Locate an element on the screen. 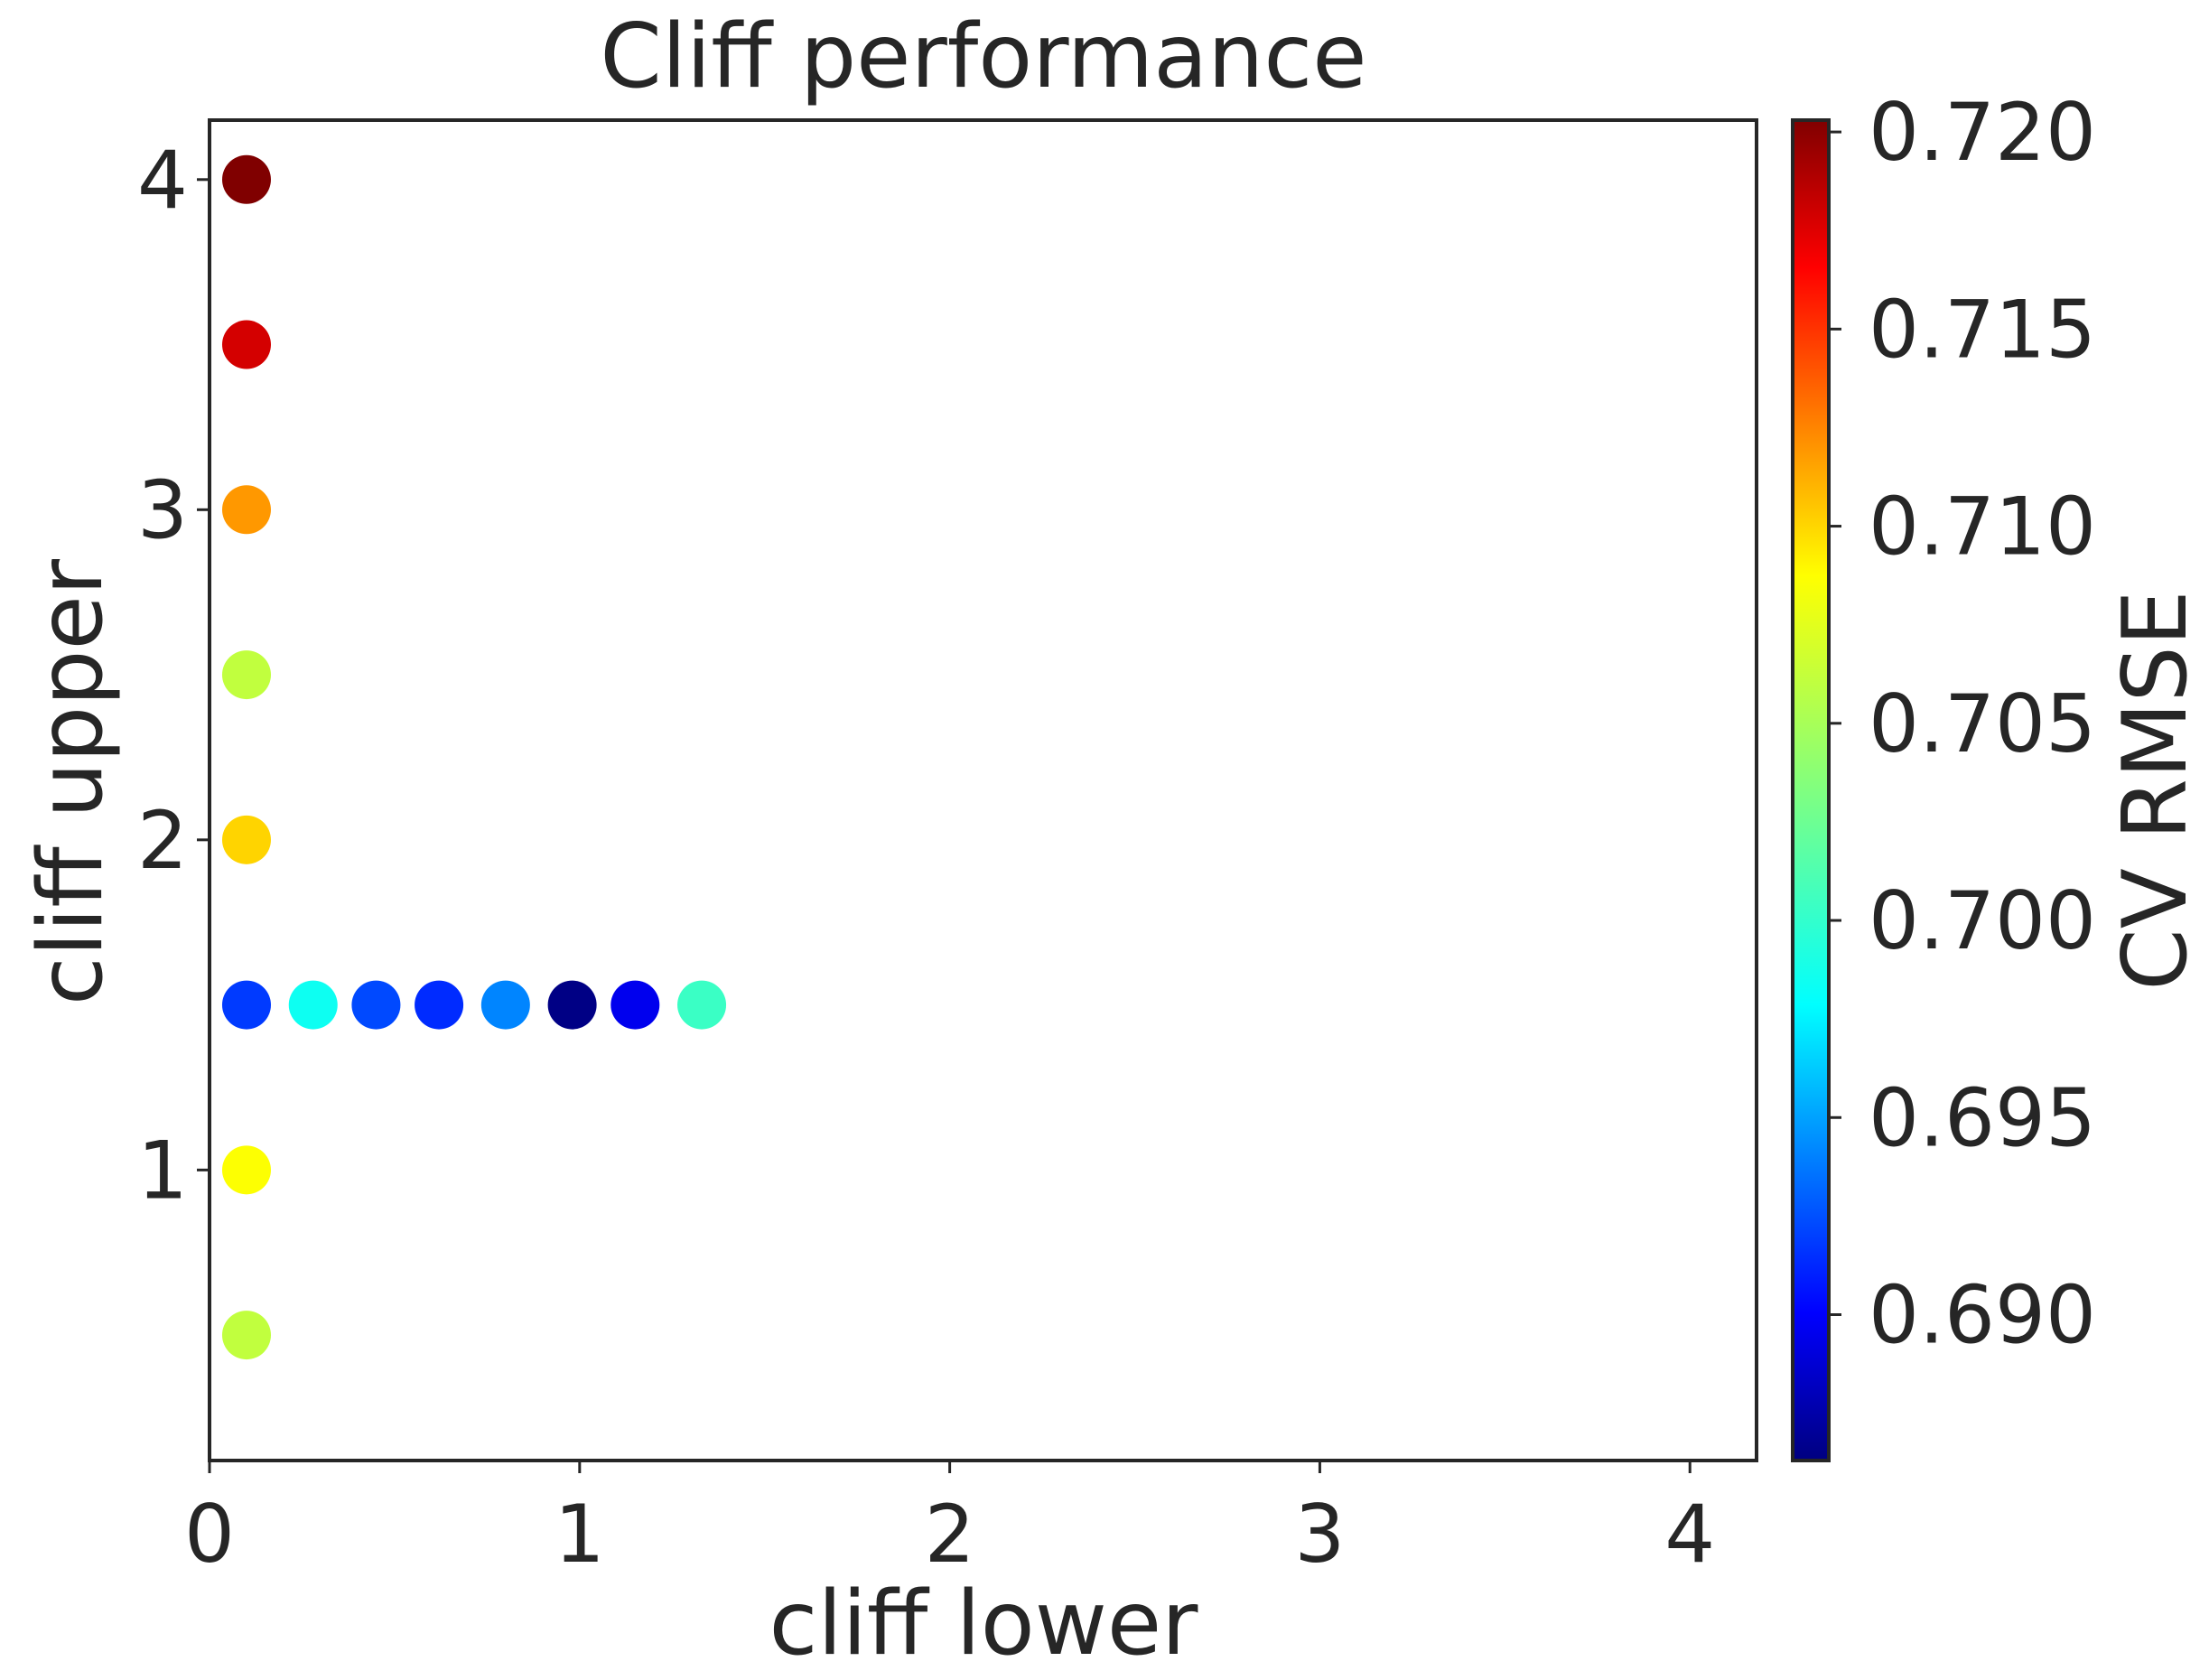 The width and height of the screenshot is (2209, 1680). y-tick-label: 3 is located at coordinates (163, 510).